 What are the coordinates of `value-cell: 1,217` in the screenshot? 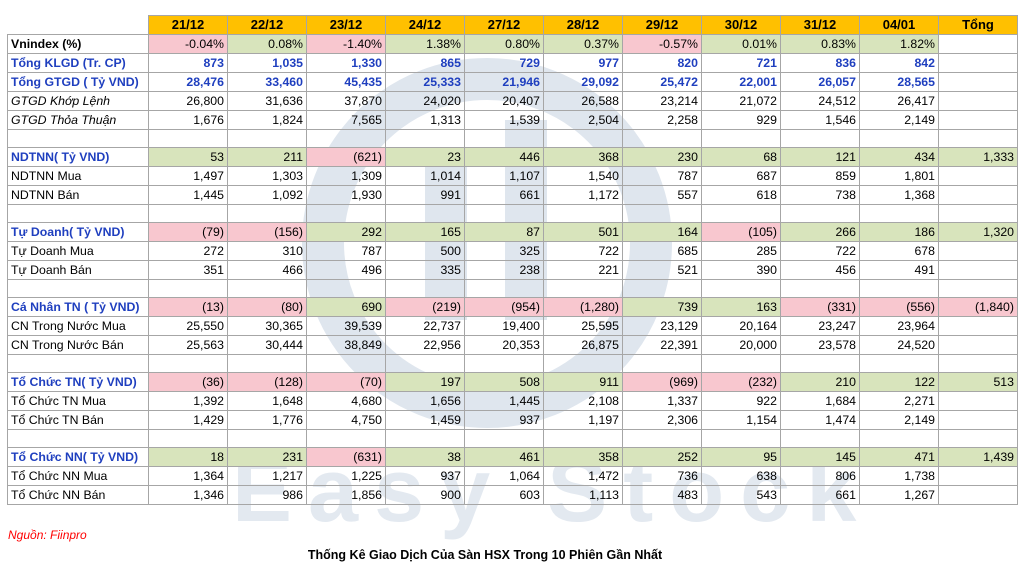 It's located at (267, 476).